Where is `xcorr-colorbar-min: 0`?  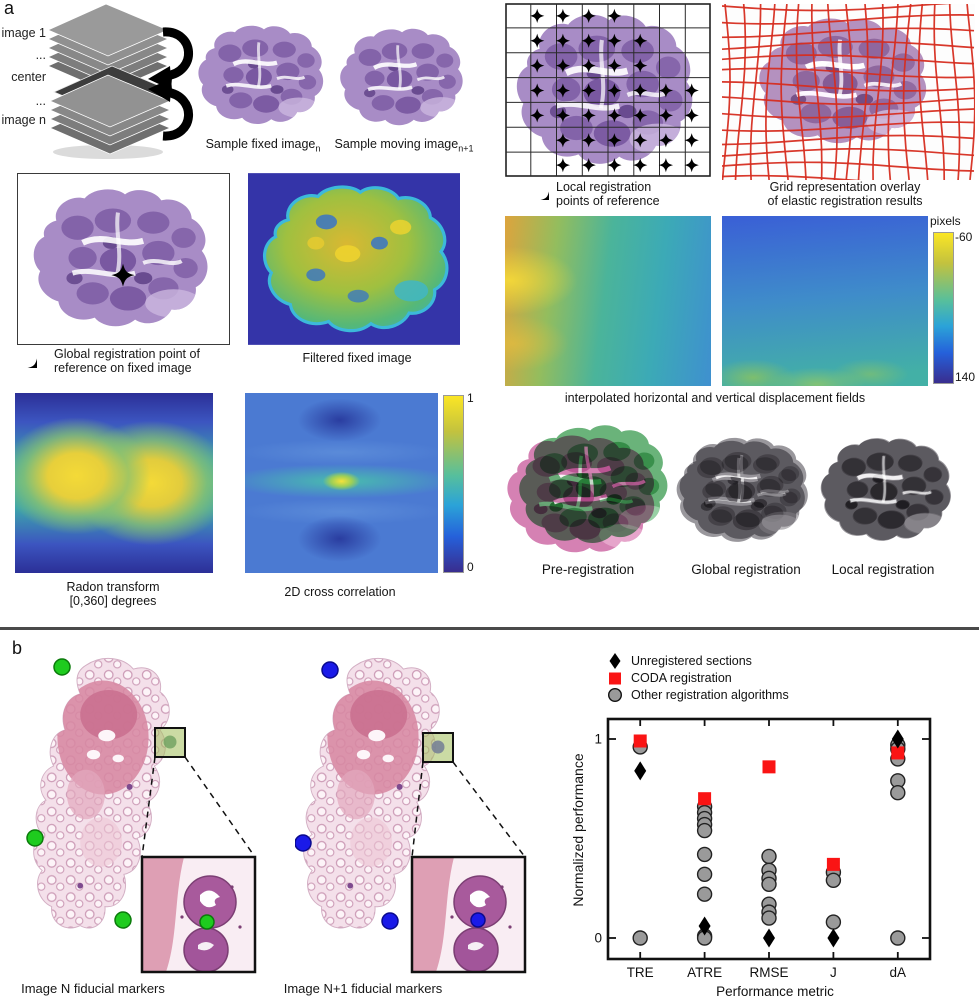 xcorr-colorbar-min: 0 is located at coordinates (470, 567).